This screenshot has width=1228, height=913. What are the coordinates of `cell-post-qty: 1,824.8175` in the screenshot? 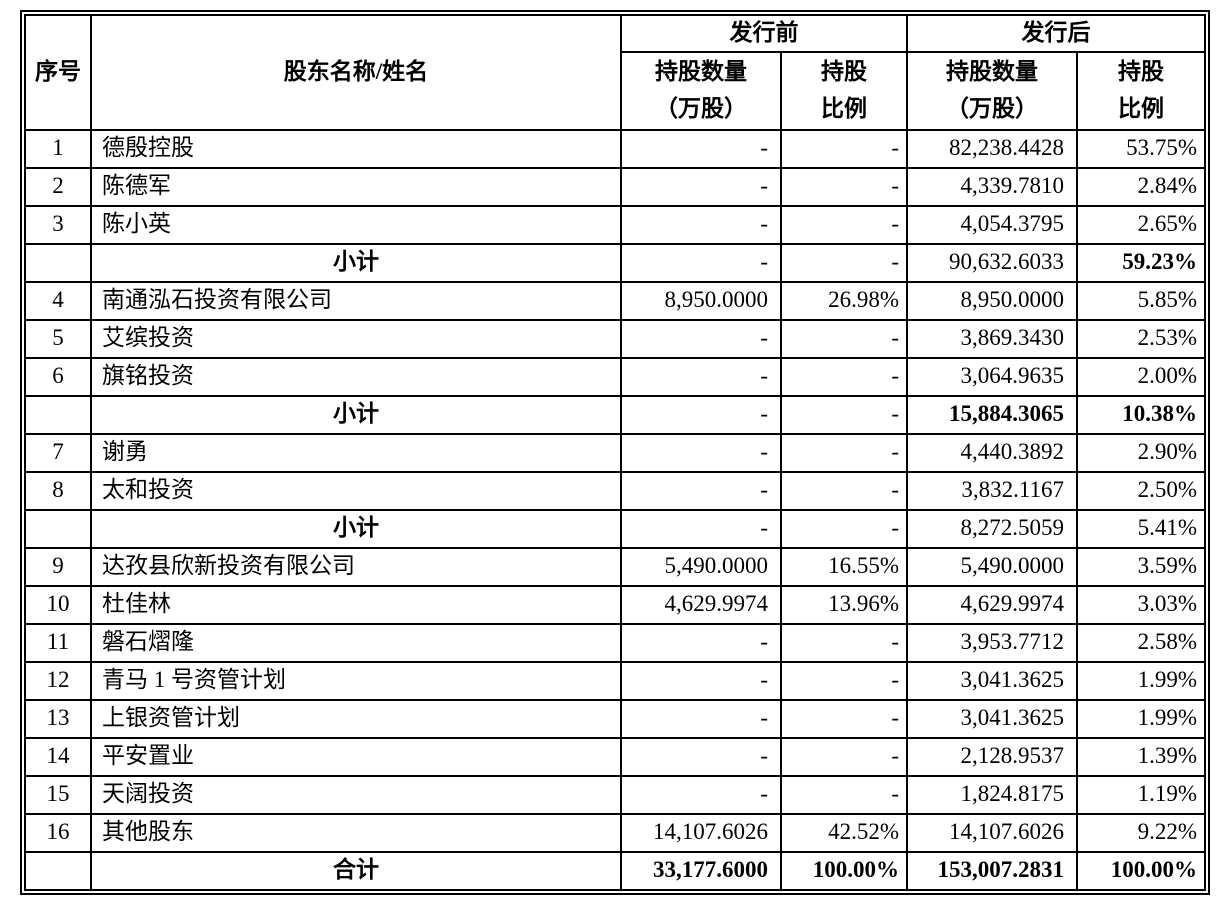 It's located at (992, 794).